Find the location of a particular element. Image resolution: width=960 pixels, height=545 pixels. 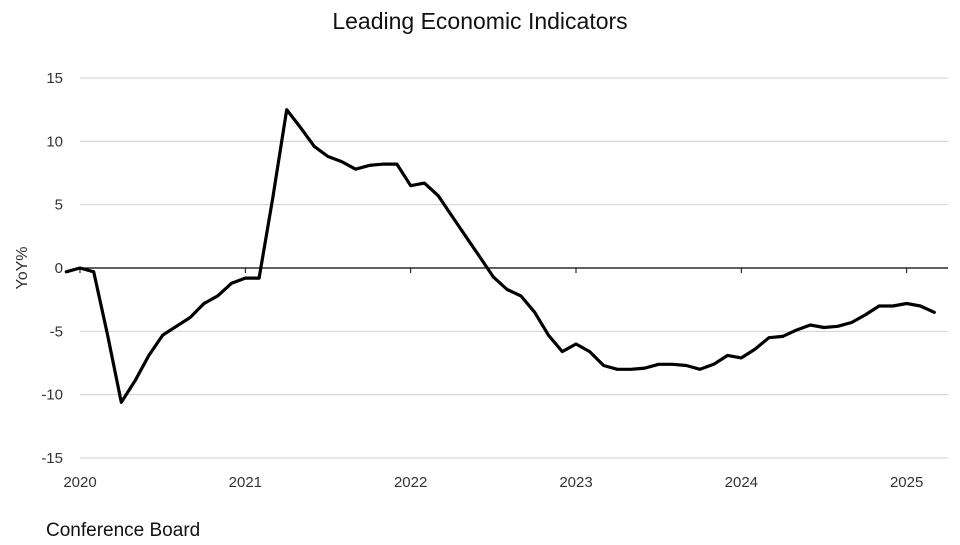

y-tick-label: -5 is located at coordinates (56, 331).